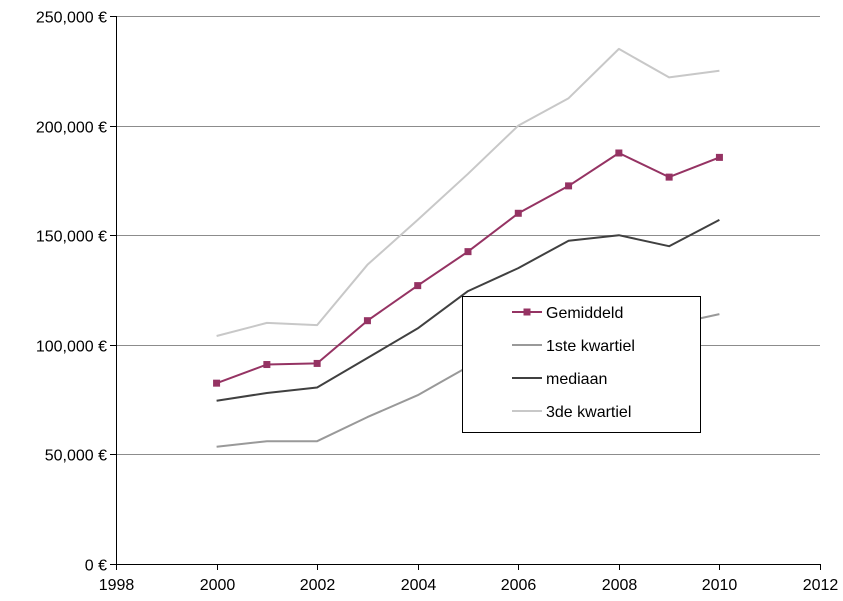 The image size is (843, 601). I want to click on y-tick-label: 150,000 €, so click(71, 237).